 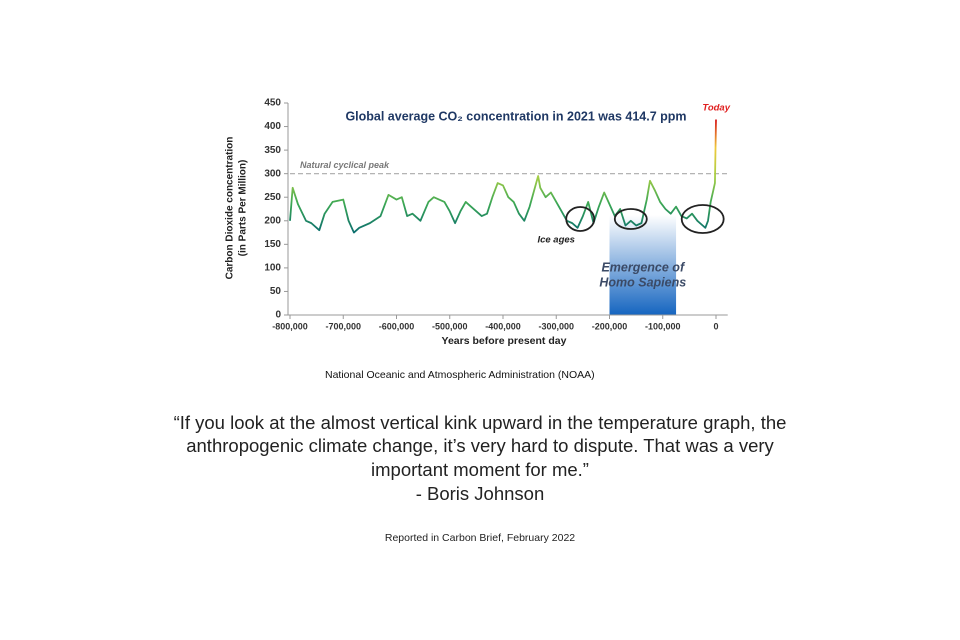 I want to click on x-tick-label: -100,000, so click(x=663, y=326).